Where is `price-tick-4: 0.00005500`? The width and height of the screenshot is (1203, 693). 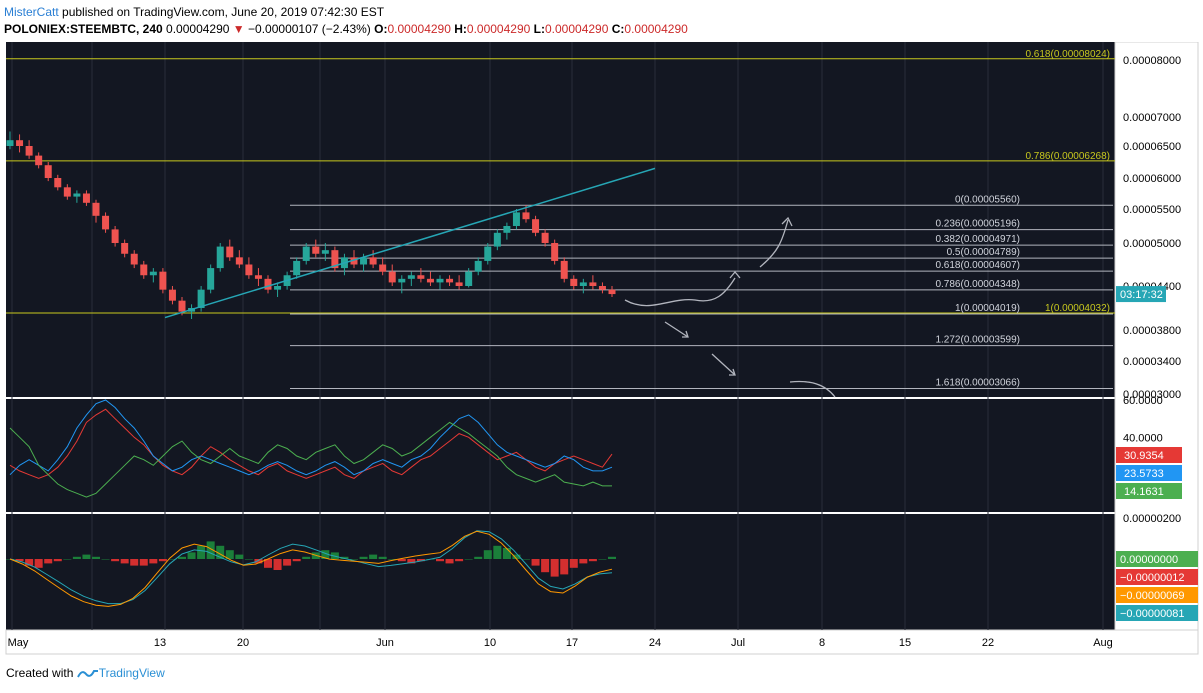
price-tick-4: 0.00005500 is located at coordinates (1152, 210).